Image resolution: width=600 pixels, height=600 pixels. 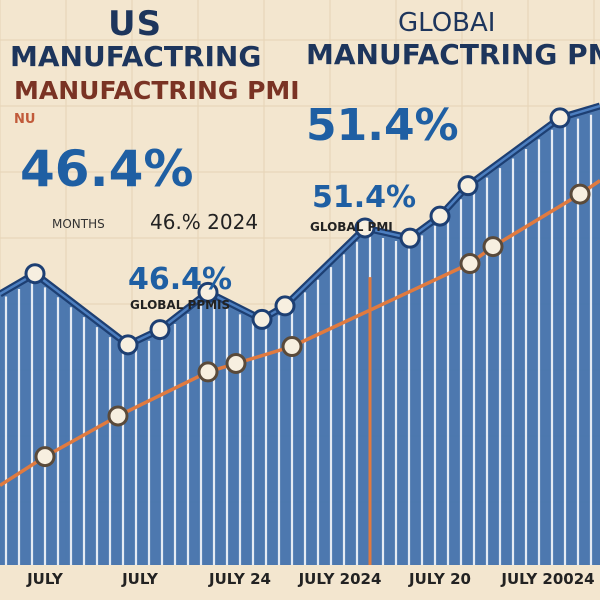 What do you see at coordinates (340, 579) in the screenshot?
I see `x-tick-label: JULY 2024` at bounding box center [340, 579].